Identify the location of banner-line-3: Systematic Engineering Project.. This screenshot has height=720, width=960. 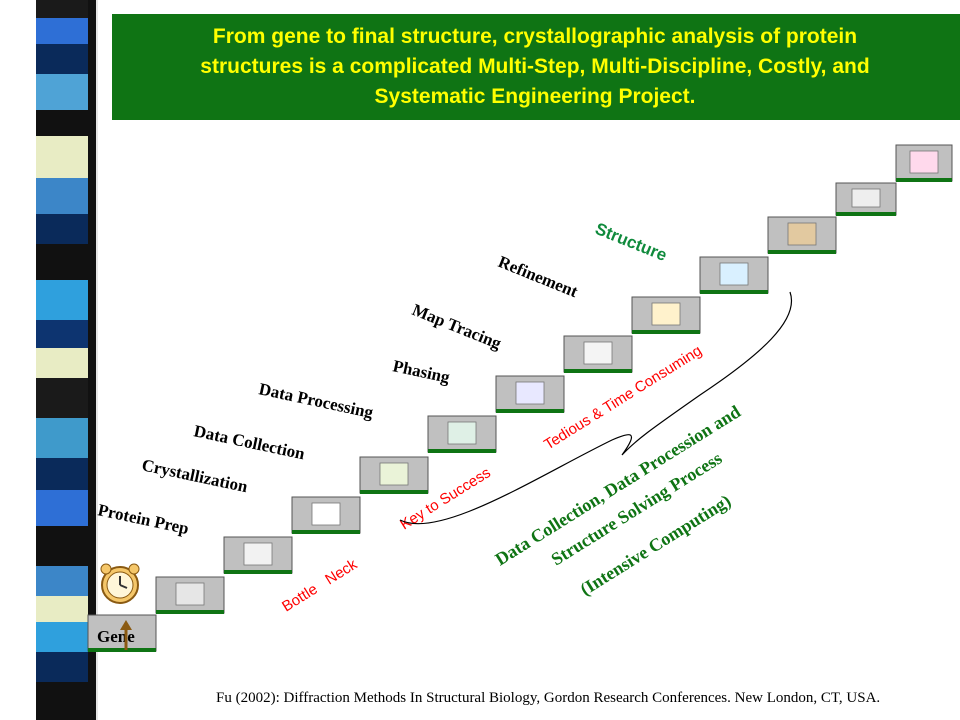
(535, 96).